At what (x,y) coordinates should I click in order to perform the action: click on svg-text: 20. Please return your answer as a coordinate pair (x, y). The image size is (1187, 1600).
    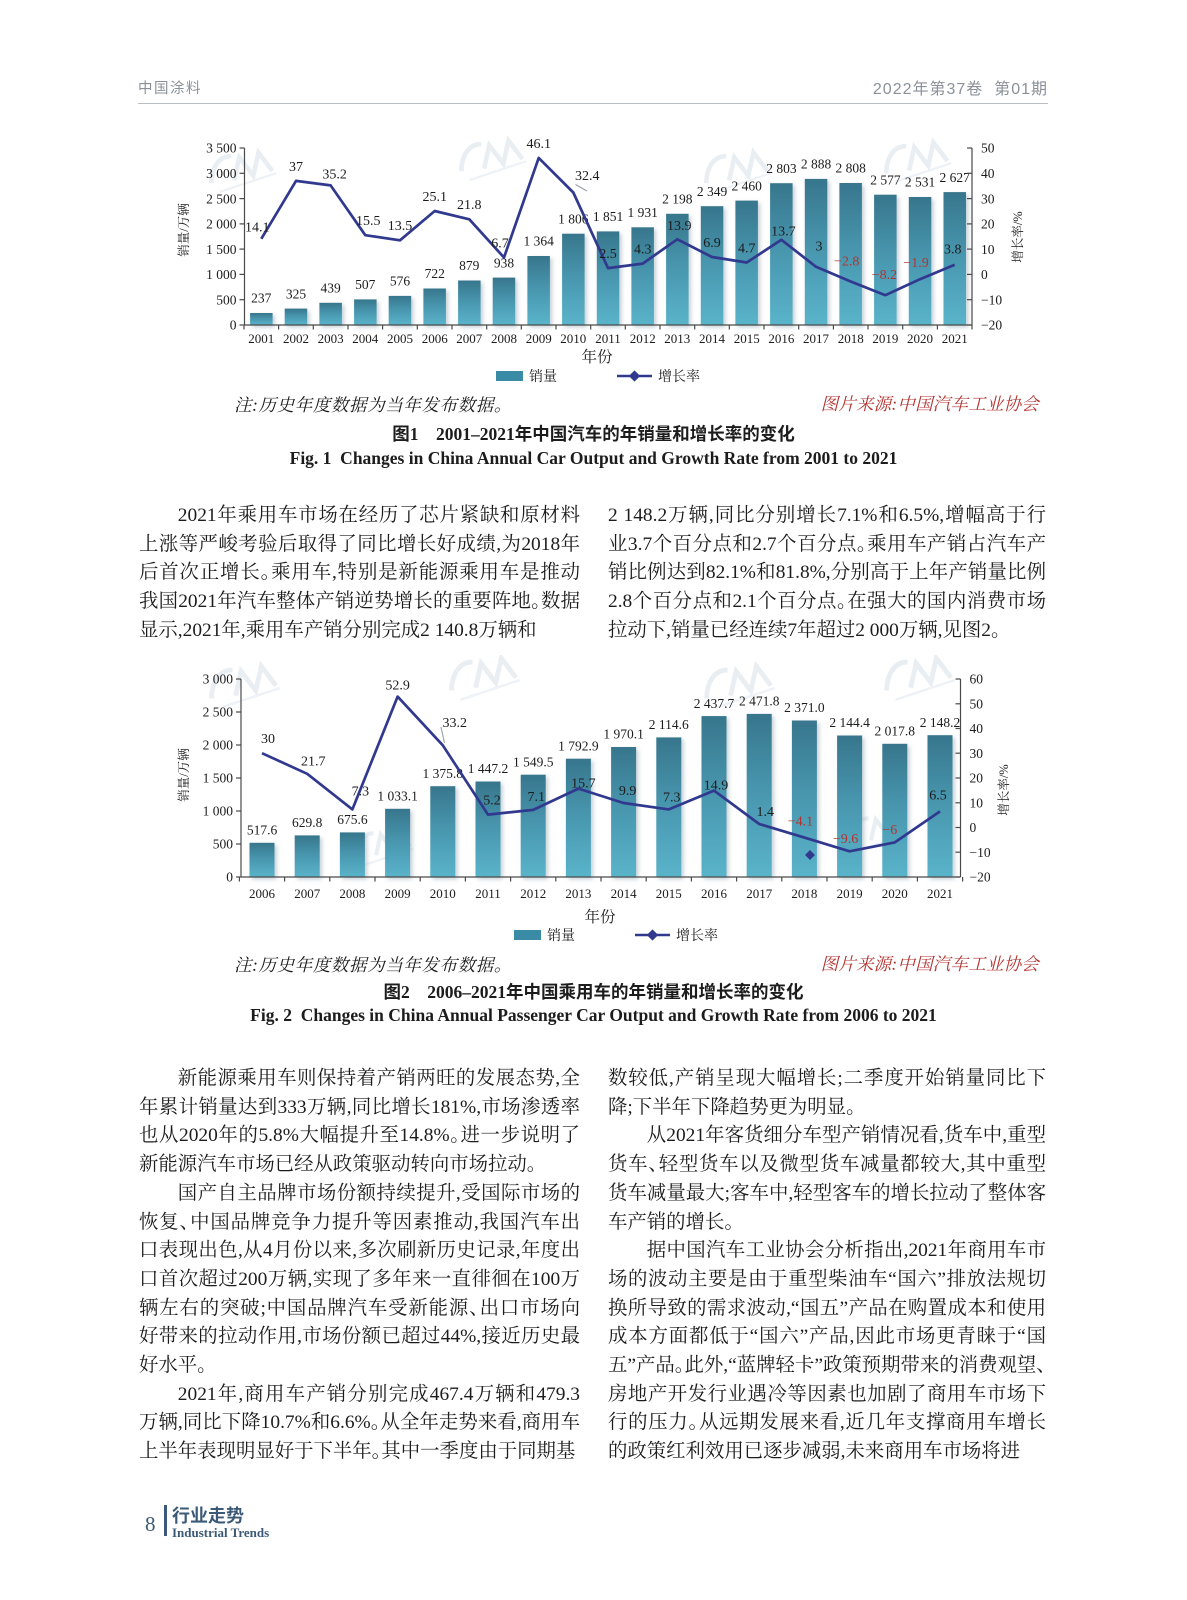
    Looking at the image, I should click on (988, 224).